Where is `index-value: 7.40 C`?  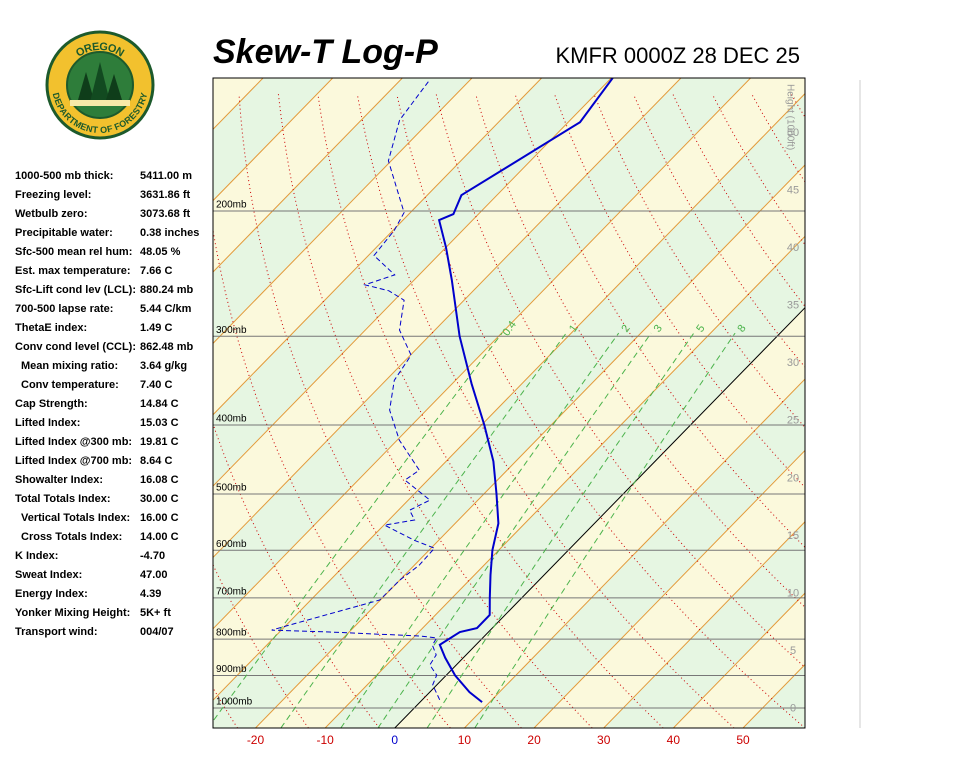 index-value: 7.40 C is located at coordinates (156, 385).